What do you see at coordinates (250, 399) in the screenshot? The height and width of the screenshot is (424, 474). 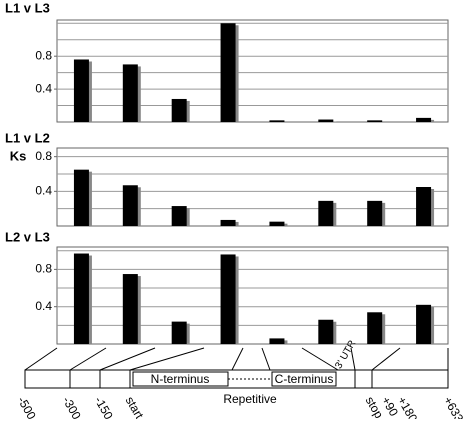 I see `position-label: Repetitive` at bounding box center [250, 399].